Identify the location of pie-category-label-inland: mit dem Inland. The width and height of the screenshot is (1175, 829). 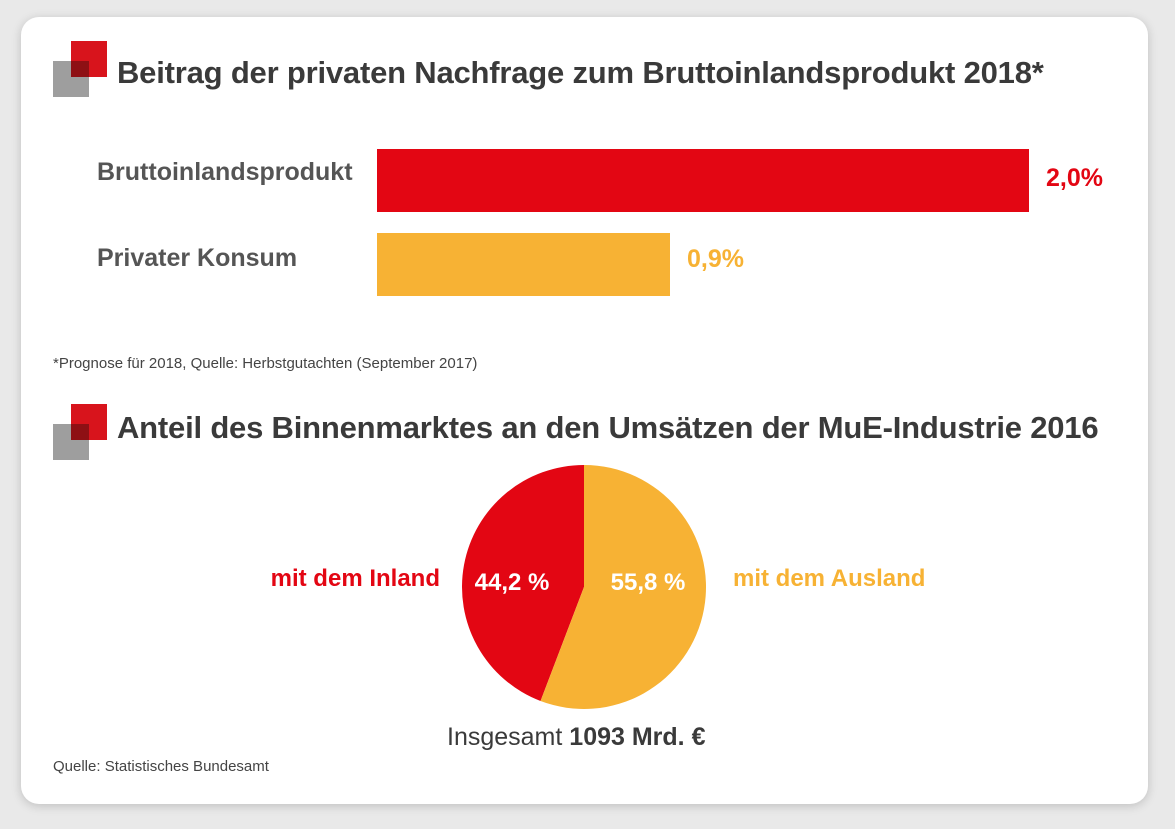
(355, 578).